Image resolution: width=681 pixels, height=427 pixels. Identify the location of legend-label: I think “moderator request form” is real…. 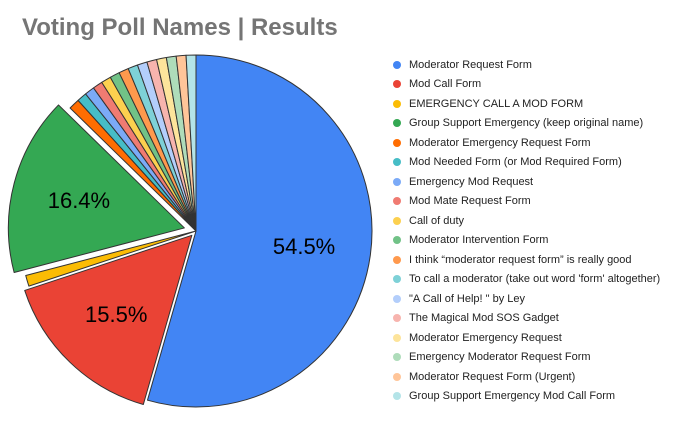
(520, 259).